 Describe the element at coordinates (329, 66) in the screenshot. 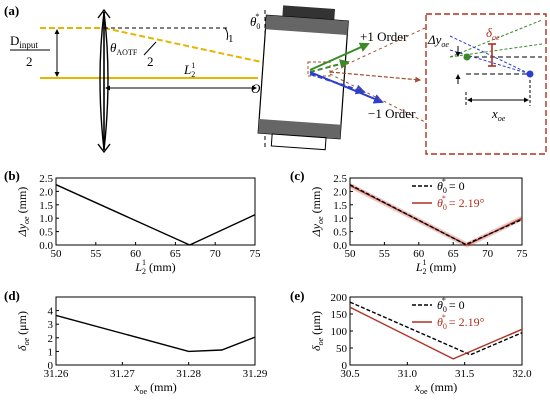

I see `plus-order-ray-dashed` at that location.